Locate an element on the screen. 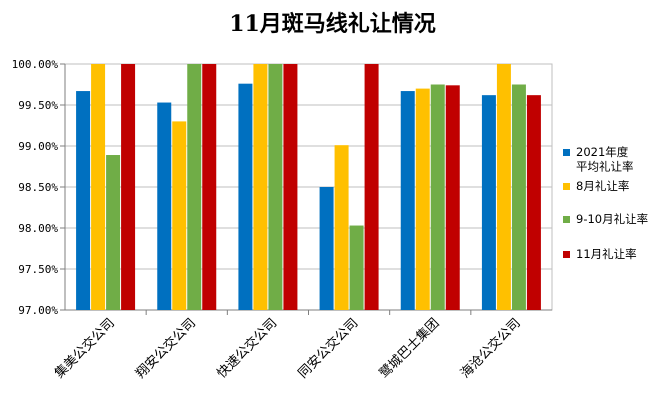 The width and height of the screenshot is (665, 403). y-tick-label: 99.50% is located at coordinates (38, 105).